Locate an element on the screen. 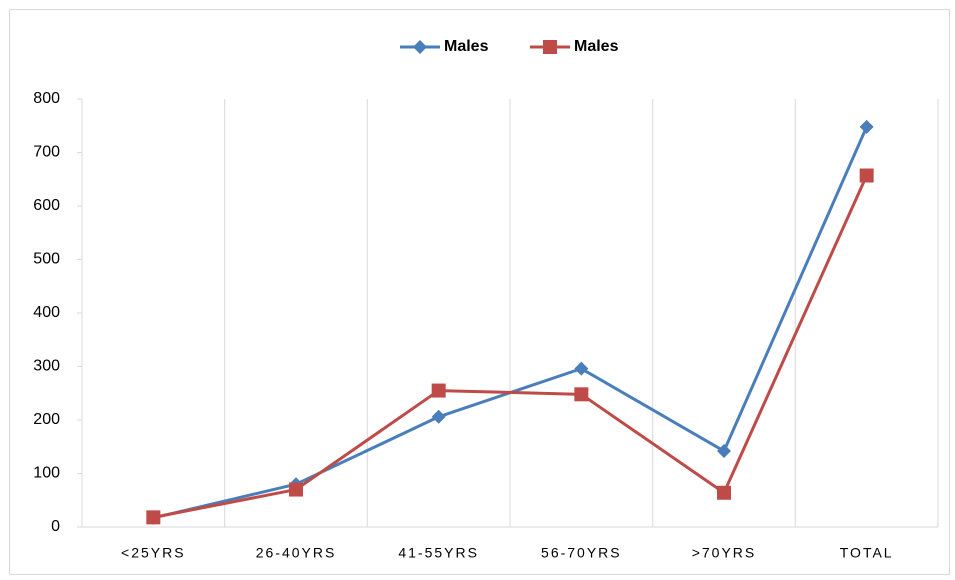 The width and height of the screenshot is (955, 580). x-tick-label: <25YRS is located at coordinates (153, 553).